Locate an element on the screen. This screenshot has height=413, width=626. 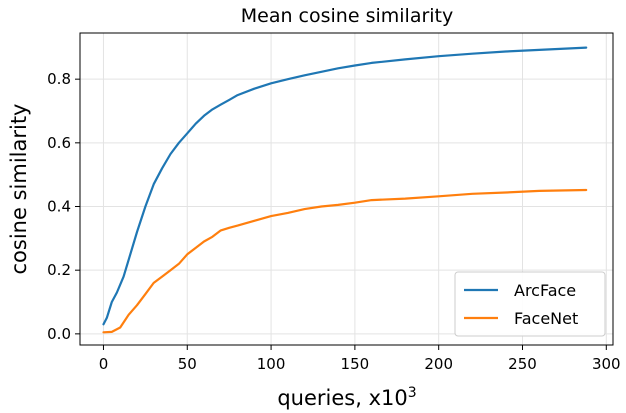
x-axis-label-superscript: 3 is located at coordinates (412, 393).